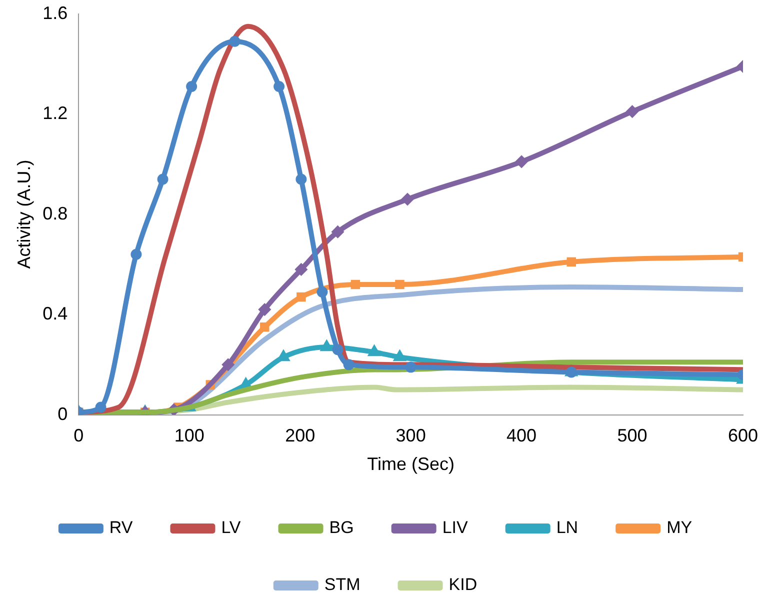  Describe the element at coordinates (189, 436) in the screenshot. I see `x-tick-label: 100` at that location.